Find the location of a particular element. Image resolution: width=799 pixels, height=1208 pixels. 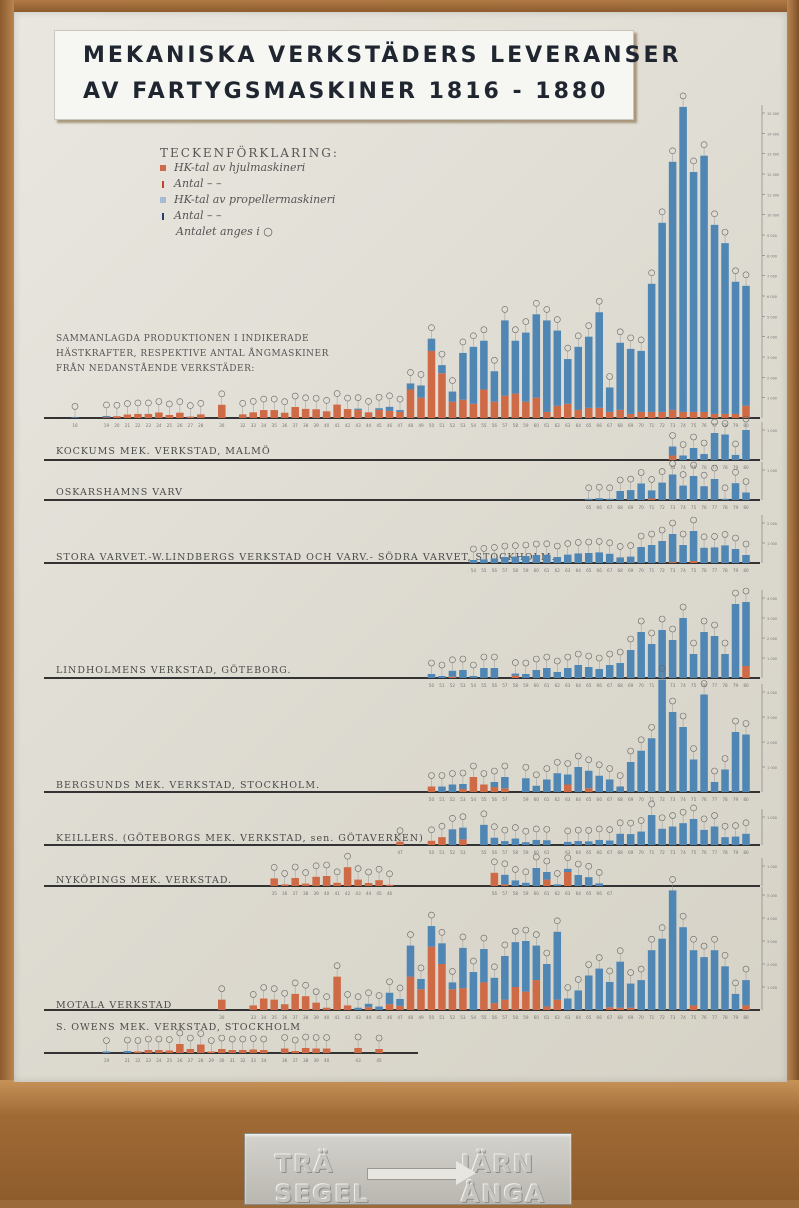

x-tick-label: 77 is located at coordinates (715, 570).